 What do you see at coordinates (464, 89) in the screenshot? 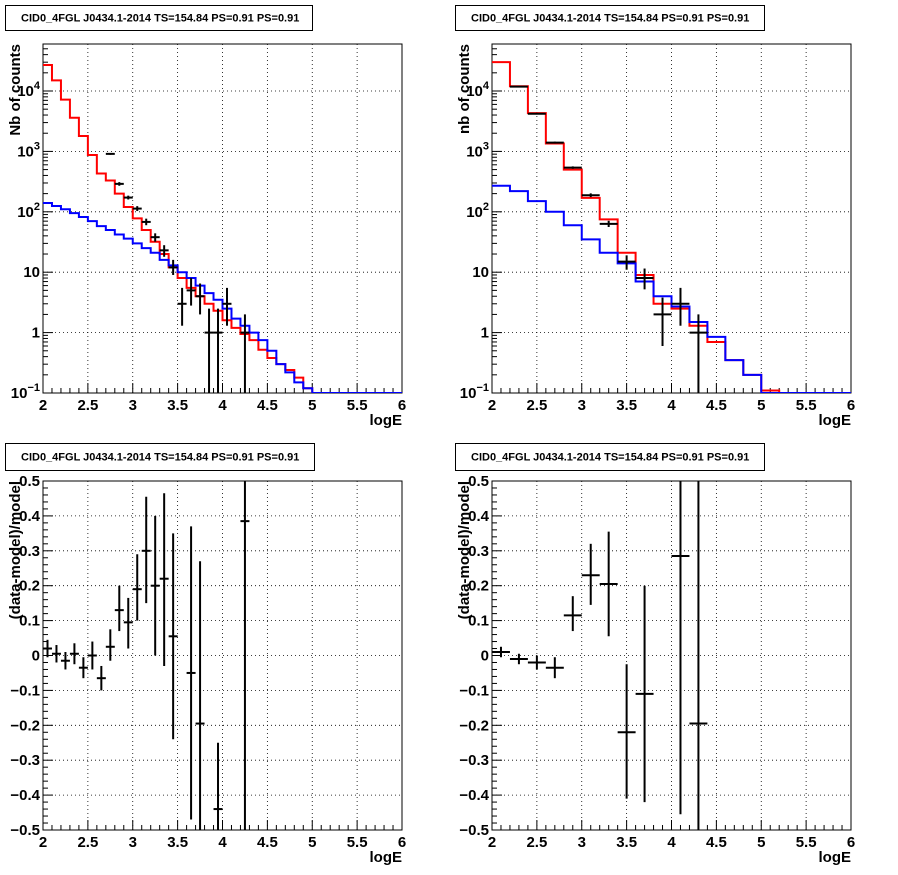
I see `y-axis-label: nb of counts` at bounding box center [464, 89].